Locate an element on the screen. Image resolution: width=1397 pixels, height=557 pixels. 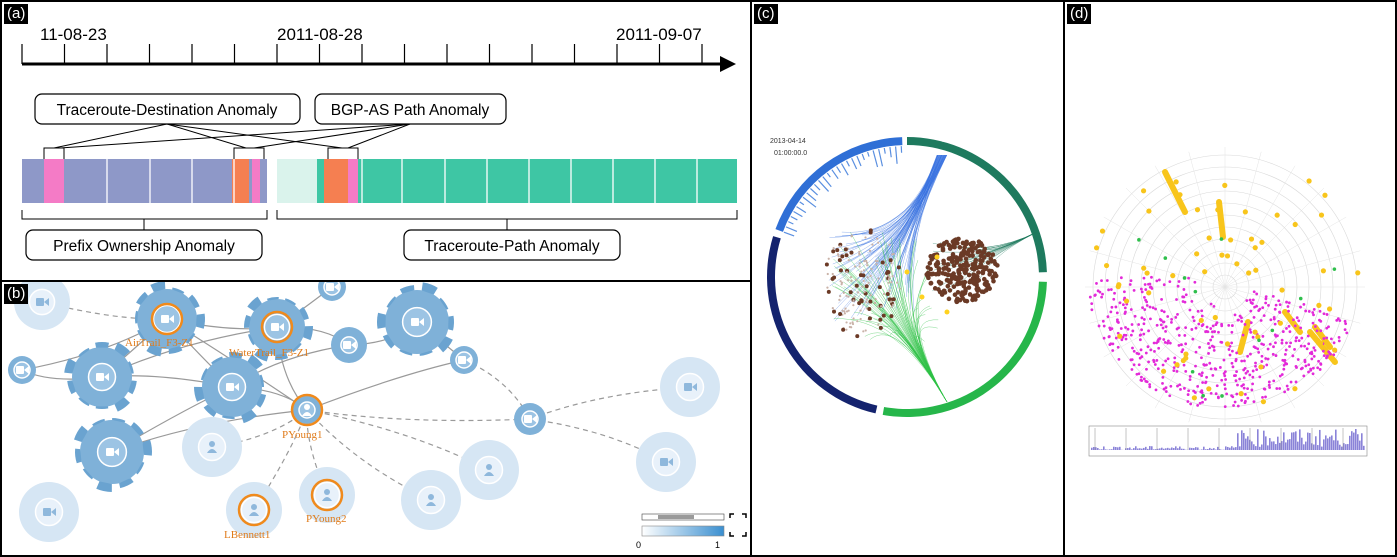
polar-scatter is located at coordinates (1226, 302).